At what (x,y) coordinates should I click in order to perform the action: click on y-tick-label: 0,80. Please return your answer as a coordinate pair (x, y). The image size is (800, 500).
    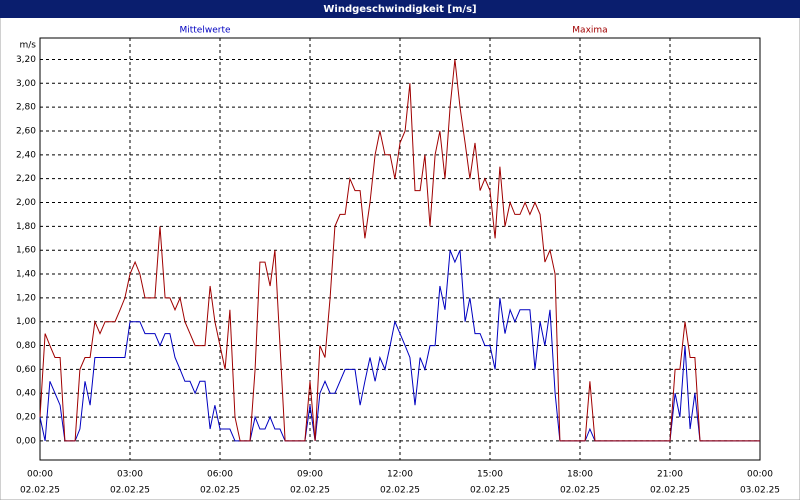
    Looking at the image, I should click on (26, 346).